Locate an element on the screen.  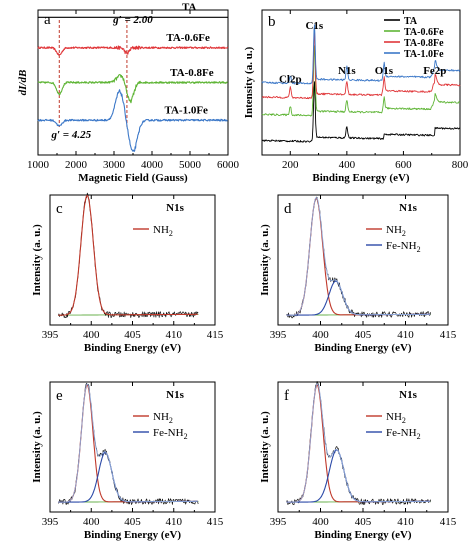
envelope-line is located at coordinates (358, 256).